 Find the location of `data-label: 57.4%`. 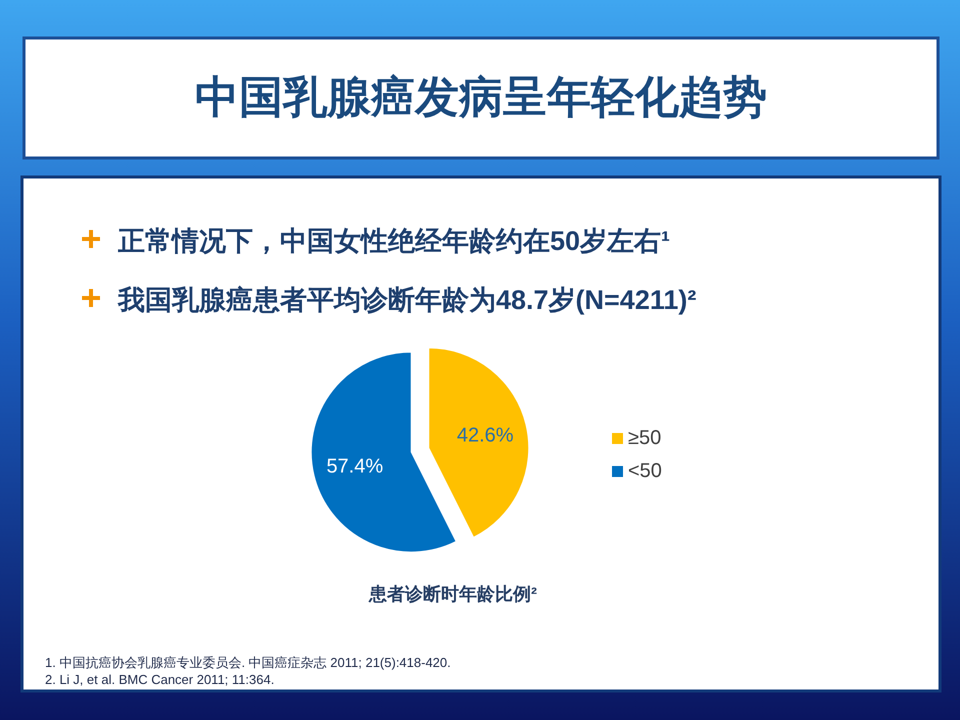

data-label: 57.4% is located at coordinates (355, 466).